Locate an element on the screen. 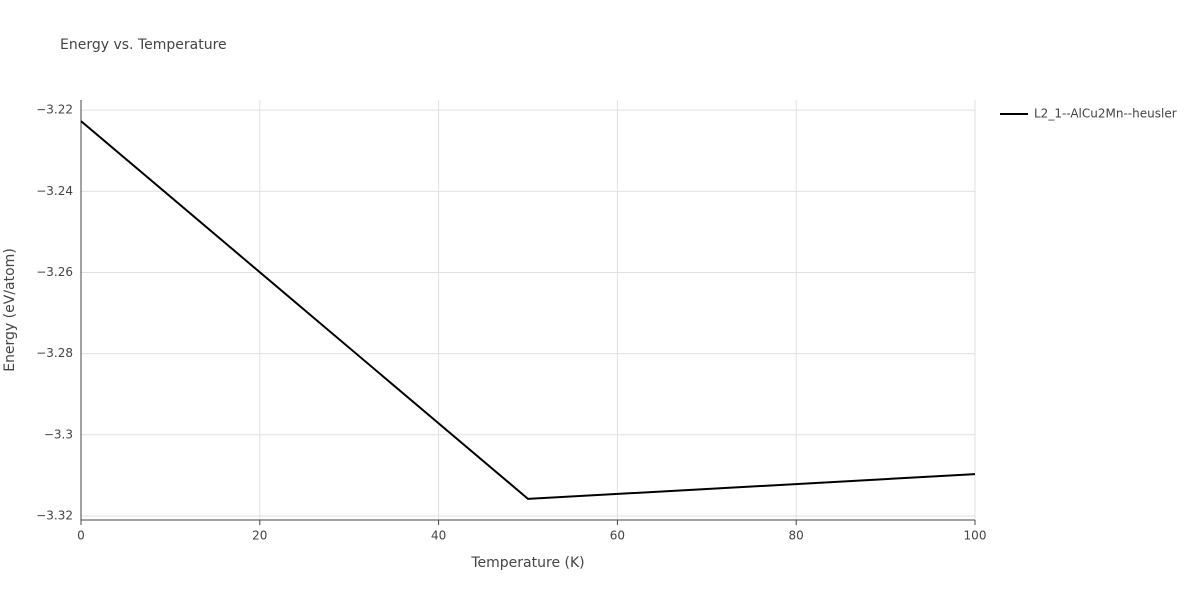 The height and width of the screenshot is (600, 1200). x-tick-label: 40 is located at coordinates (438, 536).